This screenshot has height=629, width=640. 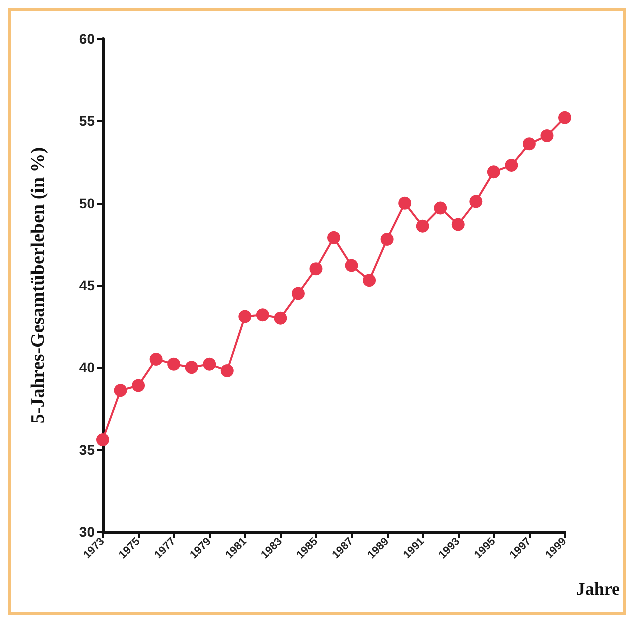 What do you see at coordinates (87, 121) in the screenshot?
I see `y-tick-label: 55` at bounding box center [87, 121].